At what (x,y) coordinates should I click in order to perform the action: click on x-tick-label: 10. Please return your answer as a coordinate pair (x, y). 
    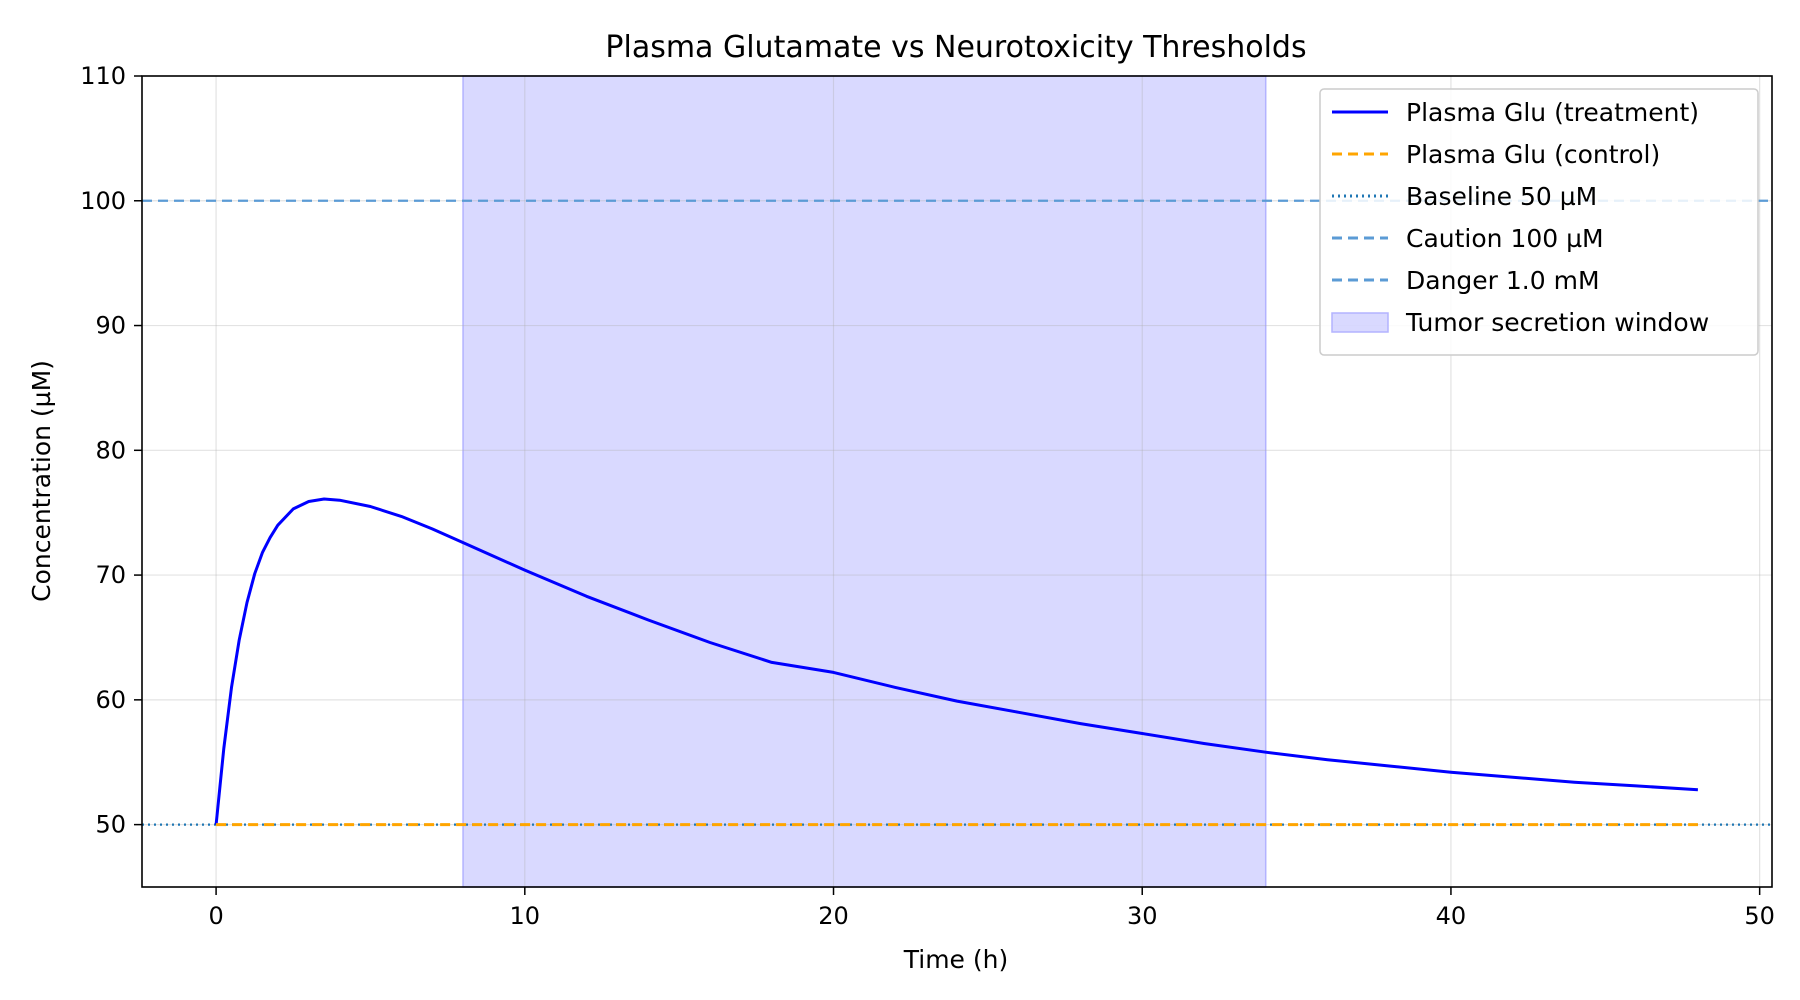
    Looking at the image, I should click on (525, 916).